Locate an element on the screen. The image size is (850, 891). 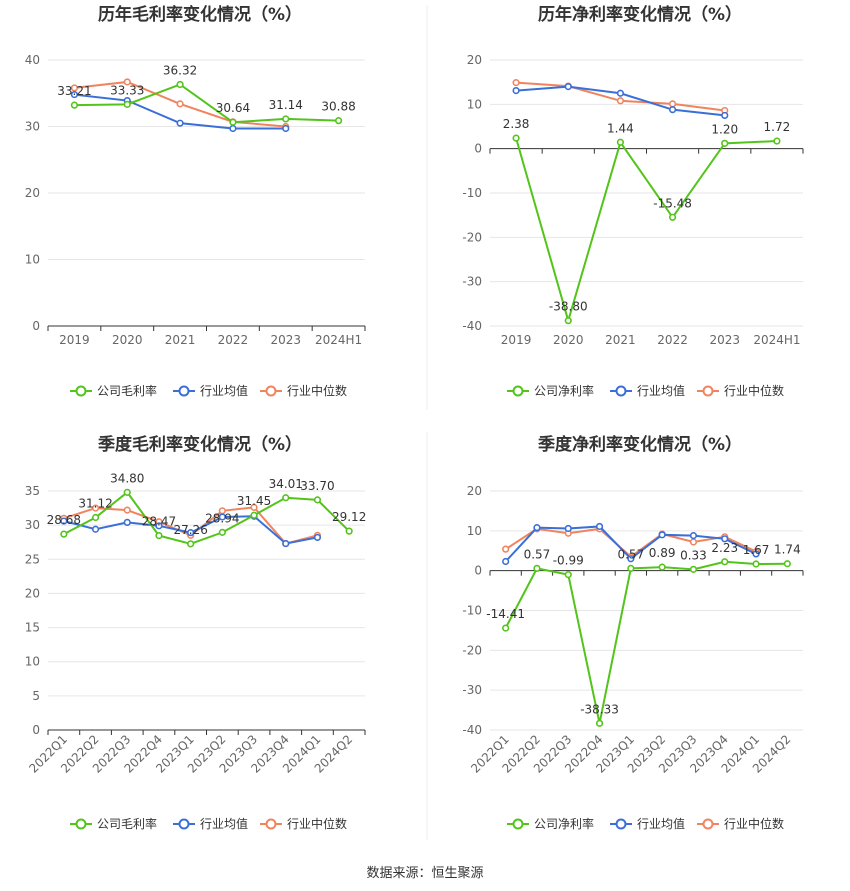
legend-label: 公司毛利率 is located at coordinates (127, 390).